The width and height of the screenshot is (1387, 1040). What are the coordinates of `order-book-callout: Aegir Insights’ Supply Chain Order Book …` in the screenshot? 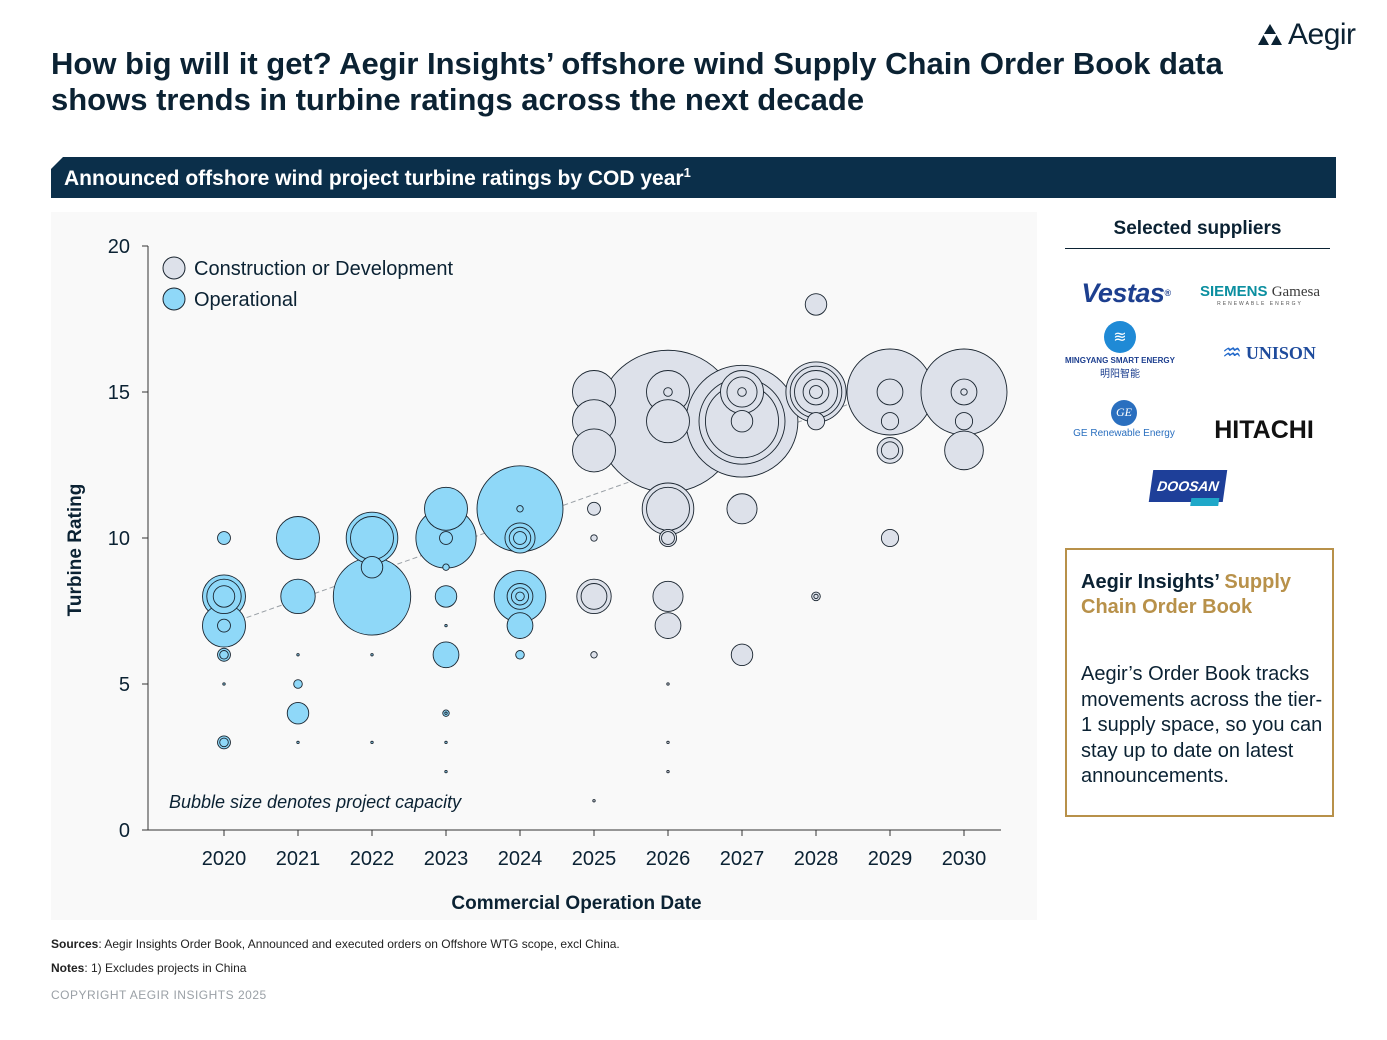 It's located at (1199, 682).